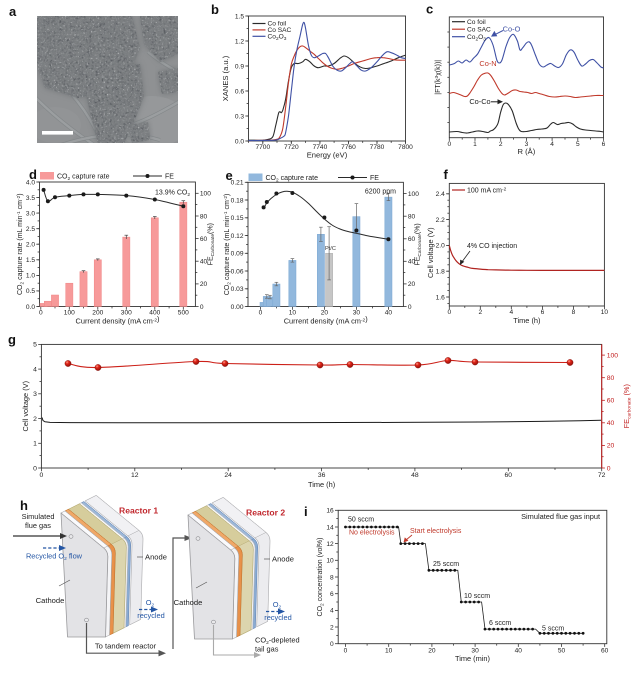  What do you see at coordinates (415, 475) in the screenshot?
I see `svg-text: 48` at bounding box center [415, 475].